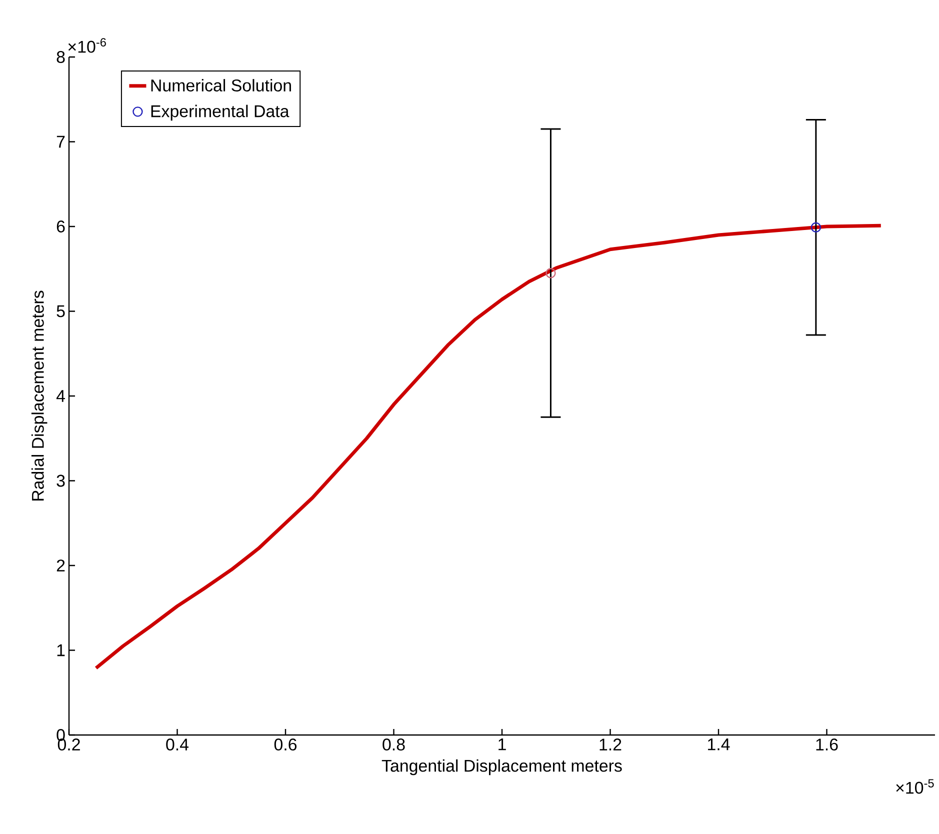  What do you see at coordinates (177, 744) in the screenshot?
I see `x-tick-label: 0.4` at bounding box center [177, 744].